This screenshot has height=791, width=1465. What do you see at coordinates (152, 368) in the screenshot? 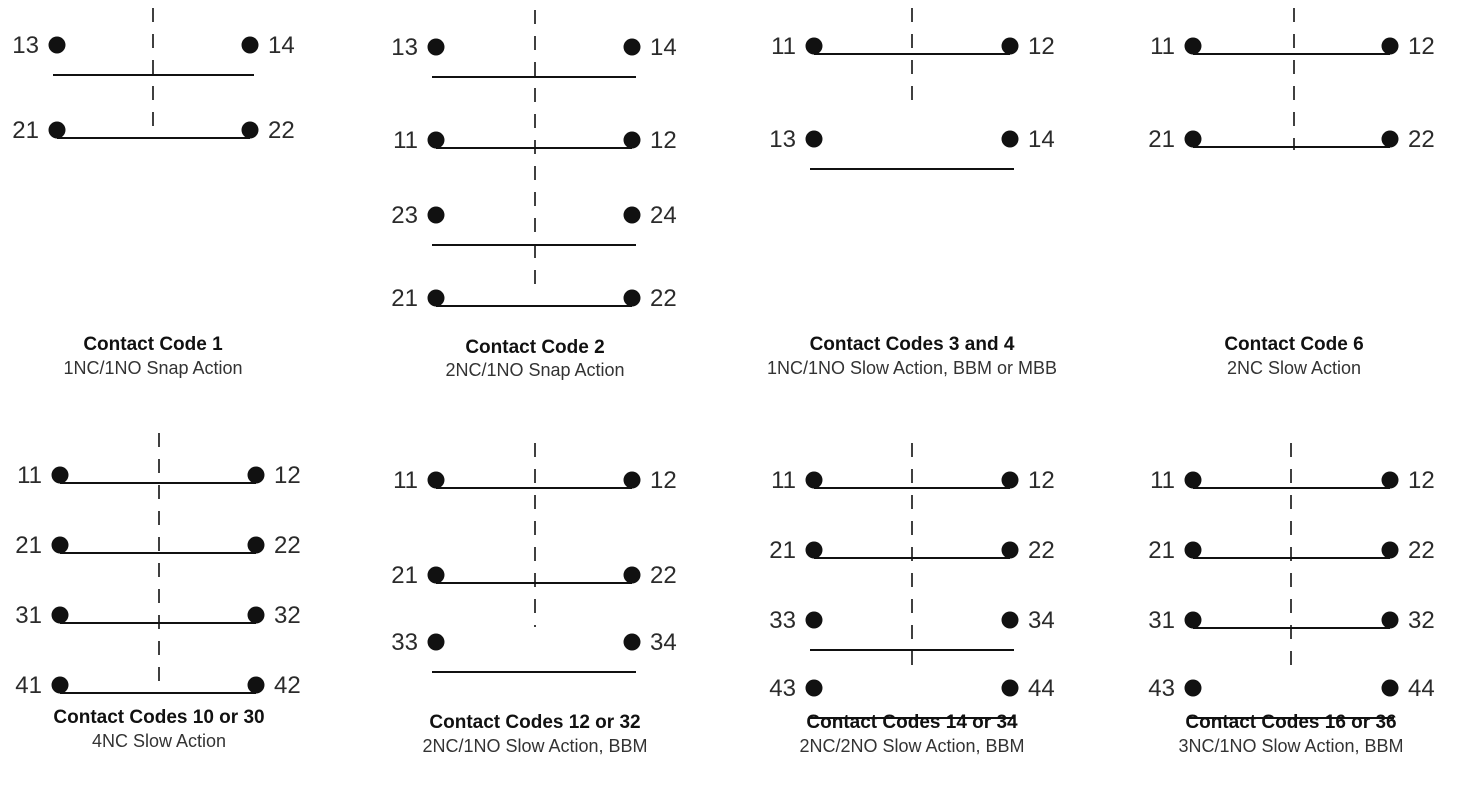
I see `diagram-subtitle: 1NC/1NO Snap Action` at bounding box center [152, 368].